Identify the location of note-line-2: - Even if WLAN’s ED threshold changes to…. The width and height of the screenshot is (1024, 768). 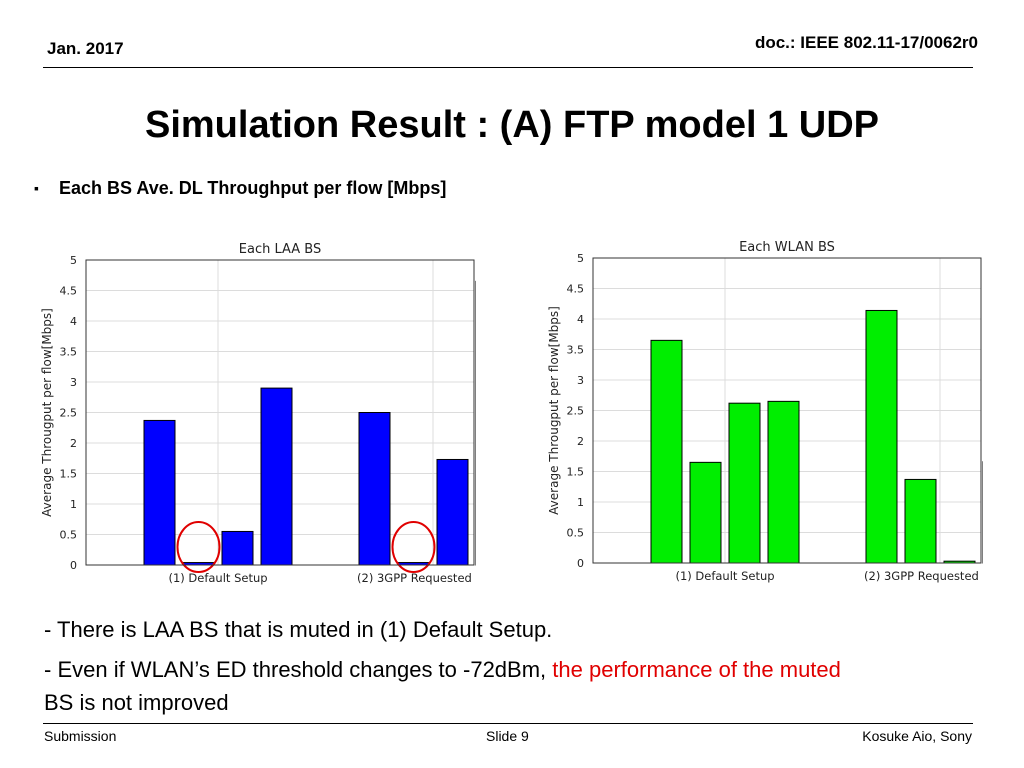
(442, 670).